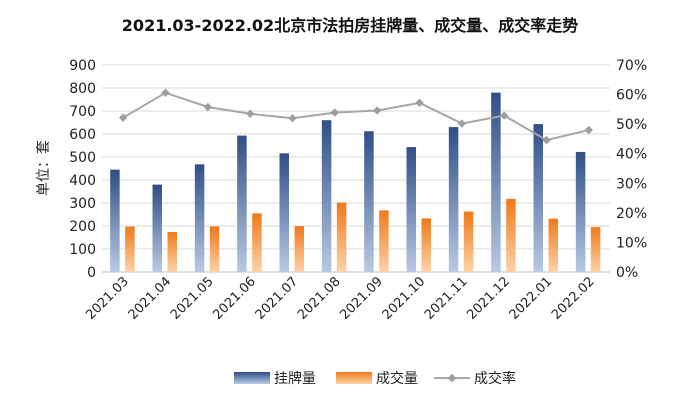  Describe the element at coordinates (234, 298) in the screenshot. I see `x-tick-label: 2021.06` at that location.